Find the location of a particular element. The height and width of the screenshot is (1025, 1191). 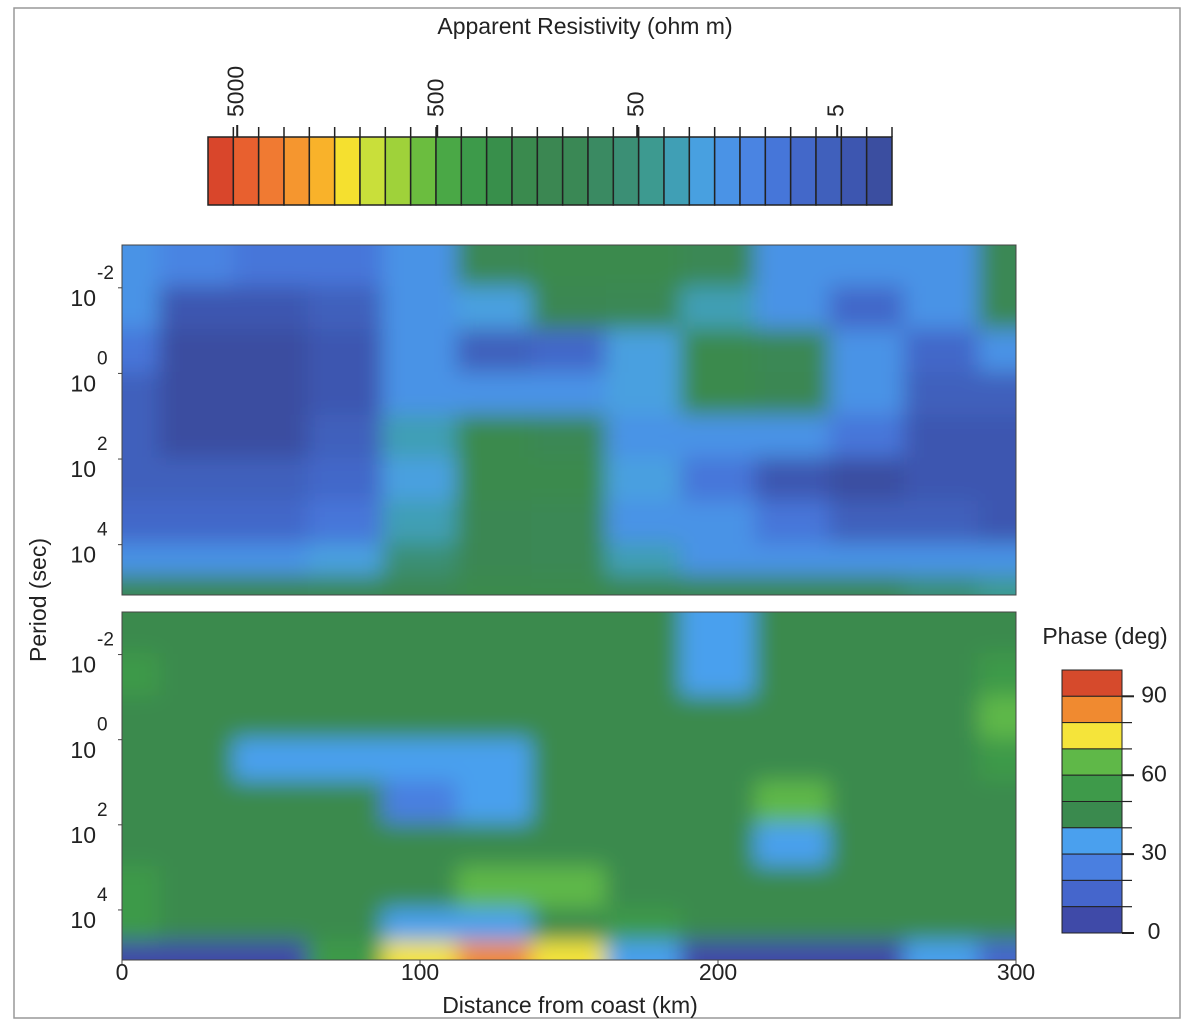

y-tick-exponent: 2 is located at coordinates (102, 444).